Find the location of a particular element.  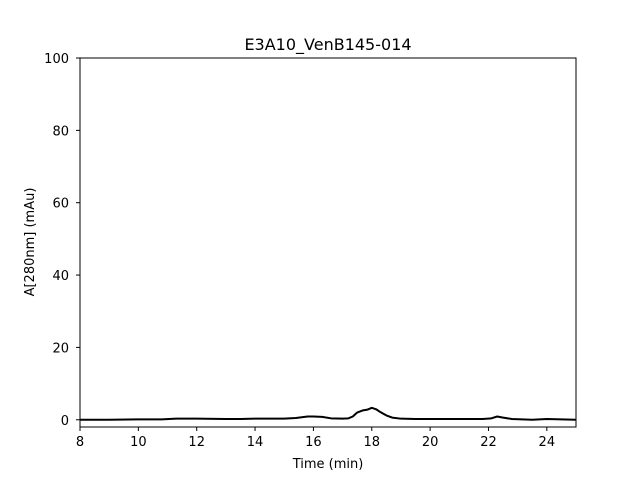

y-tick-label: 0 is located at coordinates (65, 421).